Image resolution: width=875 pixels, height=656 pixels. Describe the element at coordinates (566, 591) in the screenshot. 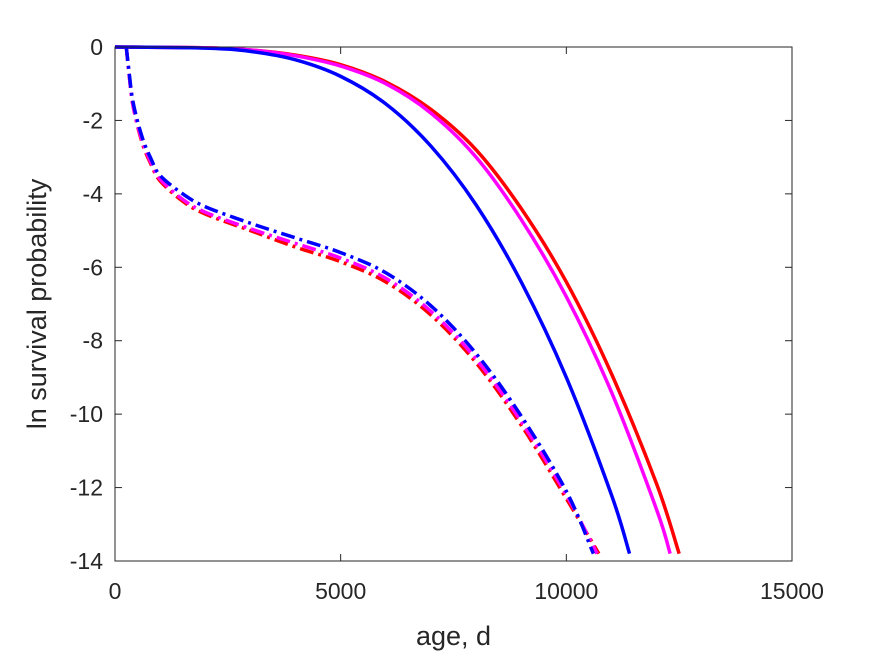

I see `x-tick-label: 10000` at that location.